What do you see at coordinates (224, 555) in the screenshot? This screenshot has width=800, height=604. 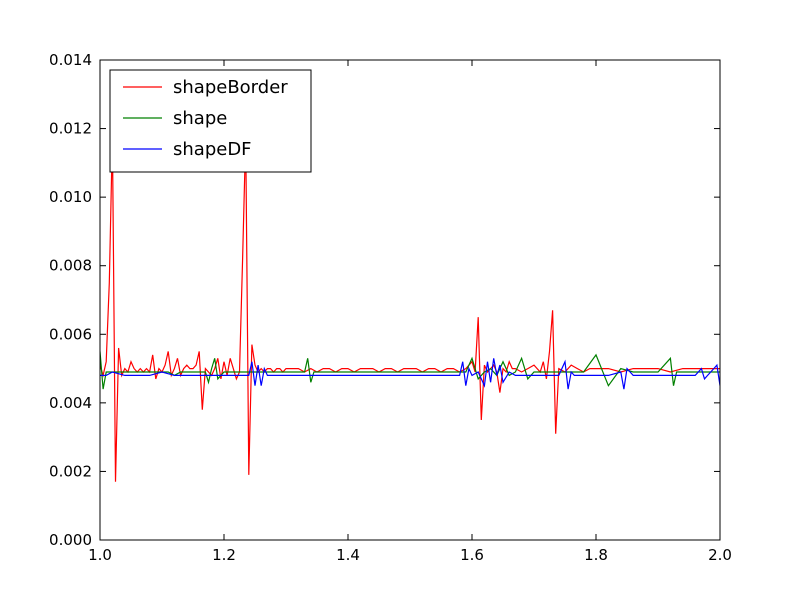 I see `x-tick-label: 1.2` at bounding box center [224, 555].